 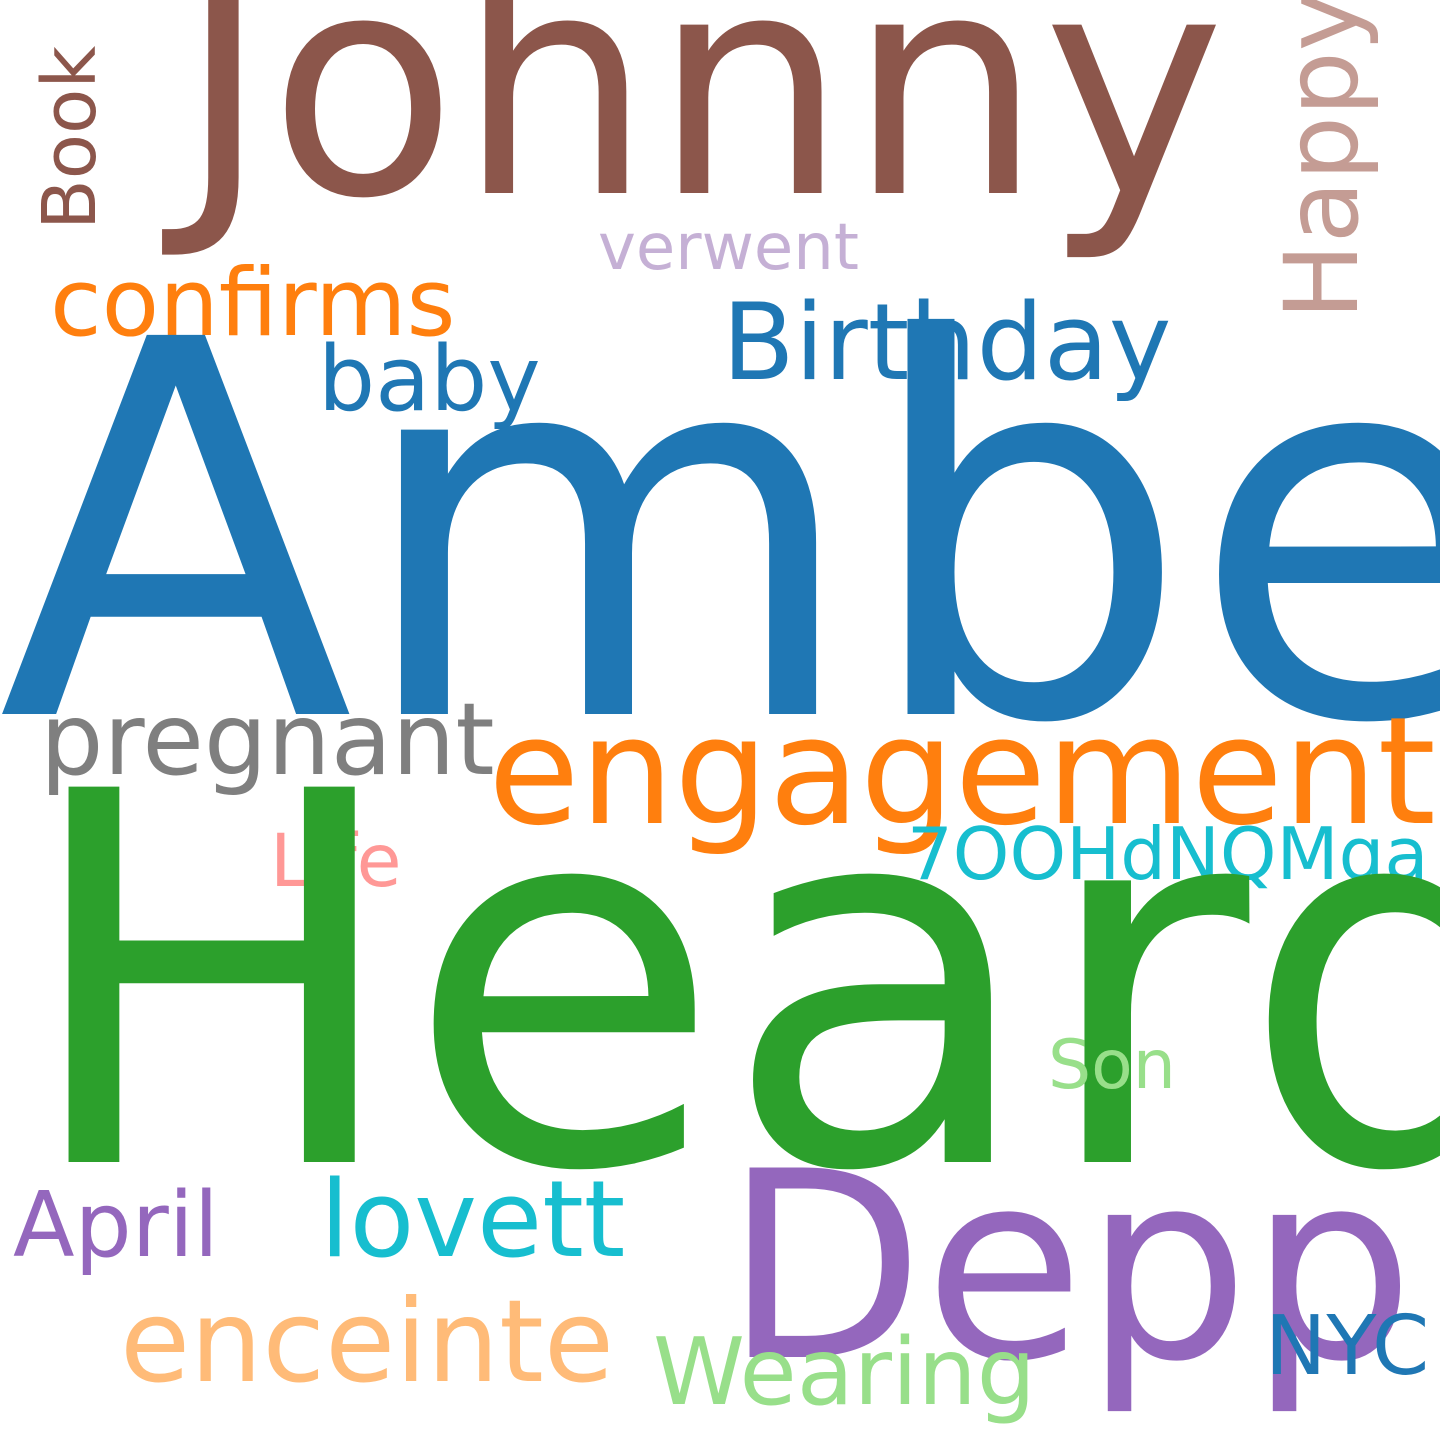 What do you see at coordinates (70, 137) in the screenshot?
I see `word-book: Book` at bounding box center [70, 137].